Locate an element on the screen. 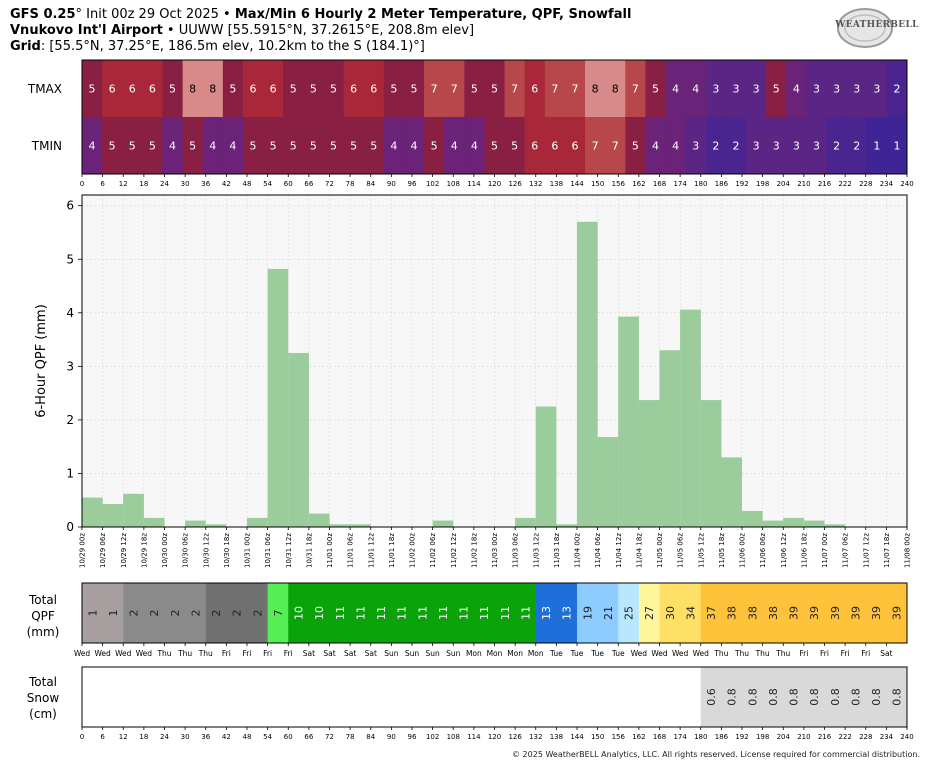  x-tick-label: 11/04 06z is located at coordinates (598, 550).